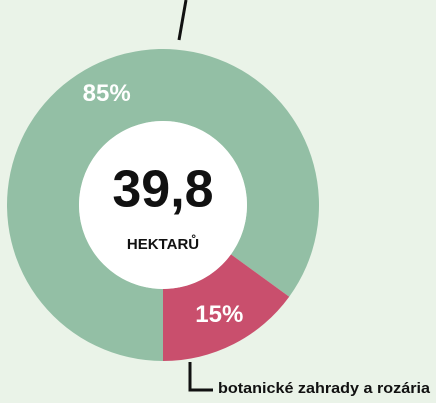 The image size is (436, 403). Describe the element at coordinates (163, 243) in the screenshot. I see `center-label: HEKTARŮ` at that location.